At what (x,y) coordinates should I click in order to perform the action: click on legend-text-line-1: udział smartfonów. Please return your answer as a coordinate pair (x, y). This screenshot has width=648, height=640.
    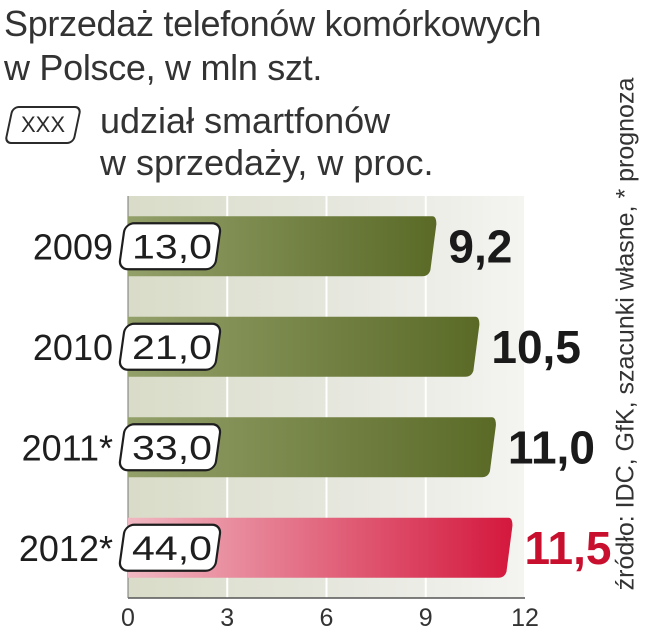
    Looking at the image, I should click on (245, 120).